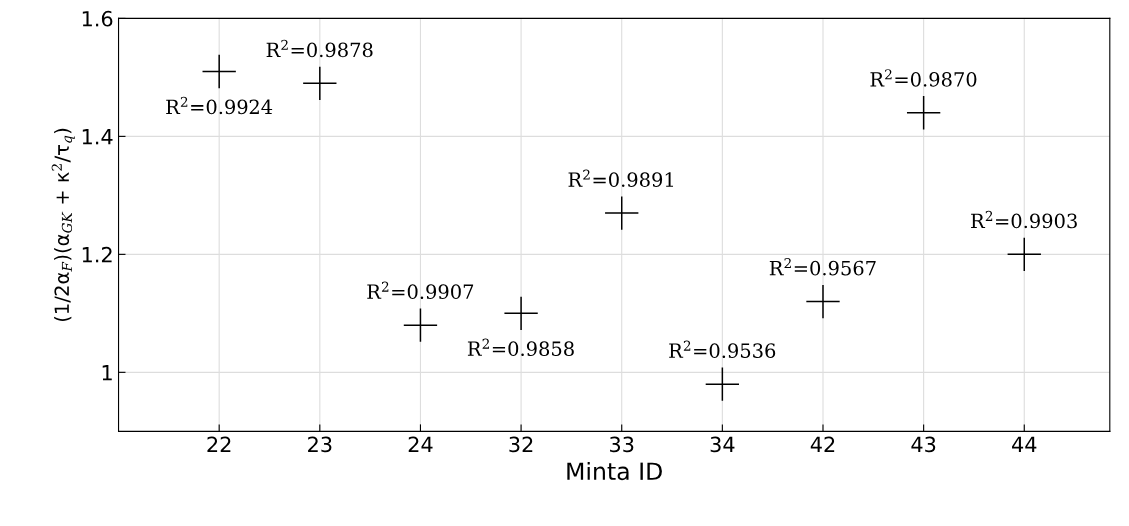 The image size is (1129, 526). What do you see at coordinates (97, 18) in the screenshot?
I see `y-tick-label: 1.6` at bounding box center [97, 18].